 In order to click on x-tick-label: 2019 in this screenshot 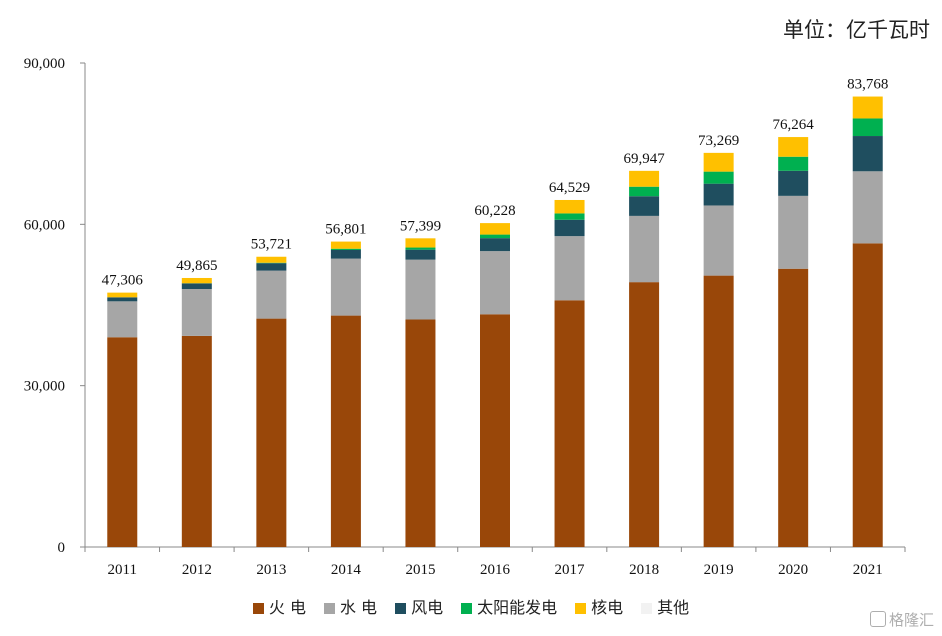, I will do `click(719, 570)`.